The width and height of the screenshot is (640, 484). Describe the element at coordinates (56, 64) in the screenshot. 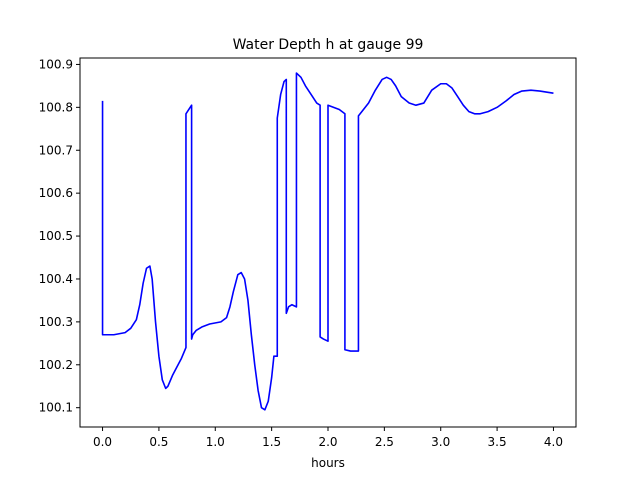

I see `y-tick-label: 100.9` at that location.